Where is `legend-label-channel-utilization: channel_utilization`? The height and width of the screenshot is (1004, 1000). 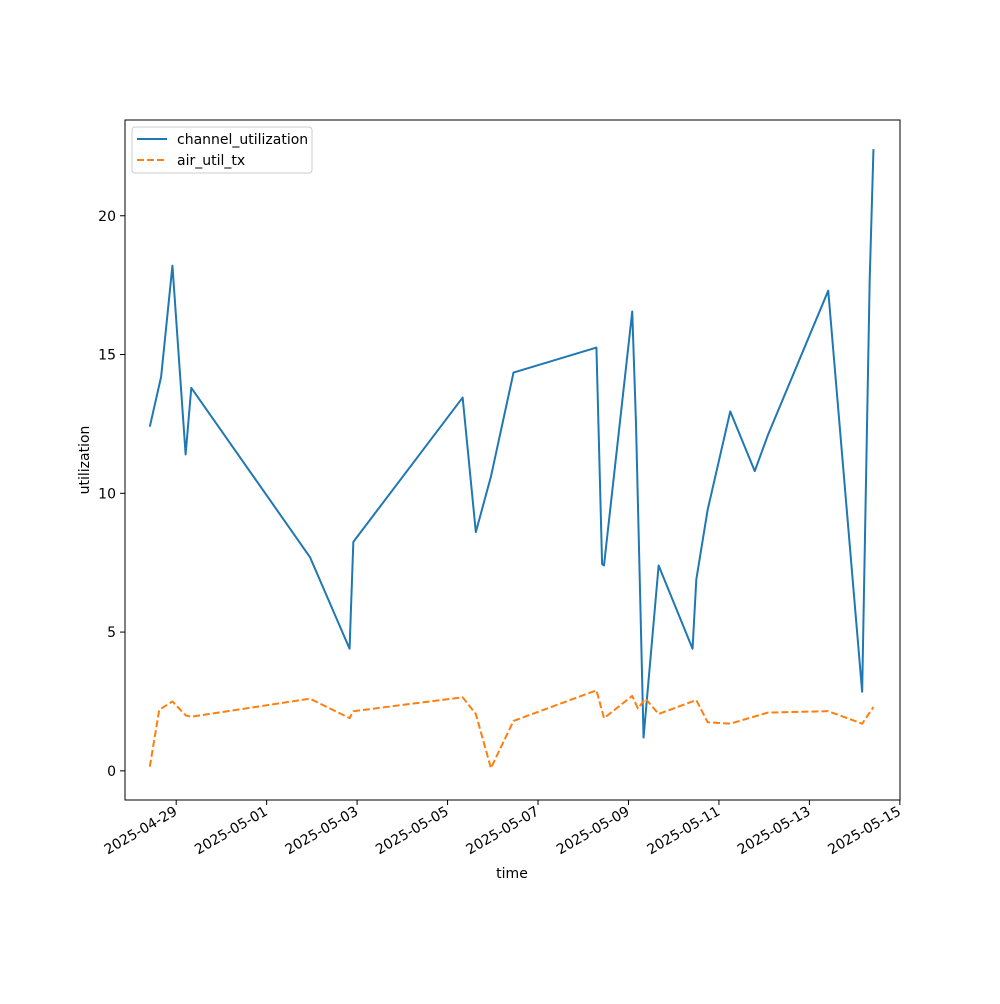 legend-label-channel-utilization: channel_utilization is located at coordinates (242, 140).